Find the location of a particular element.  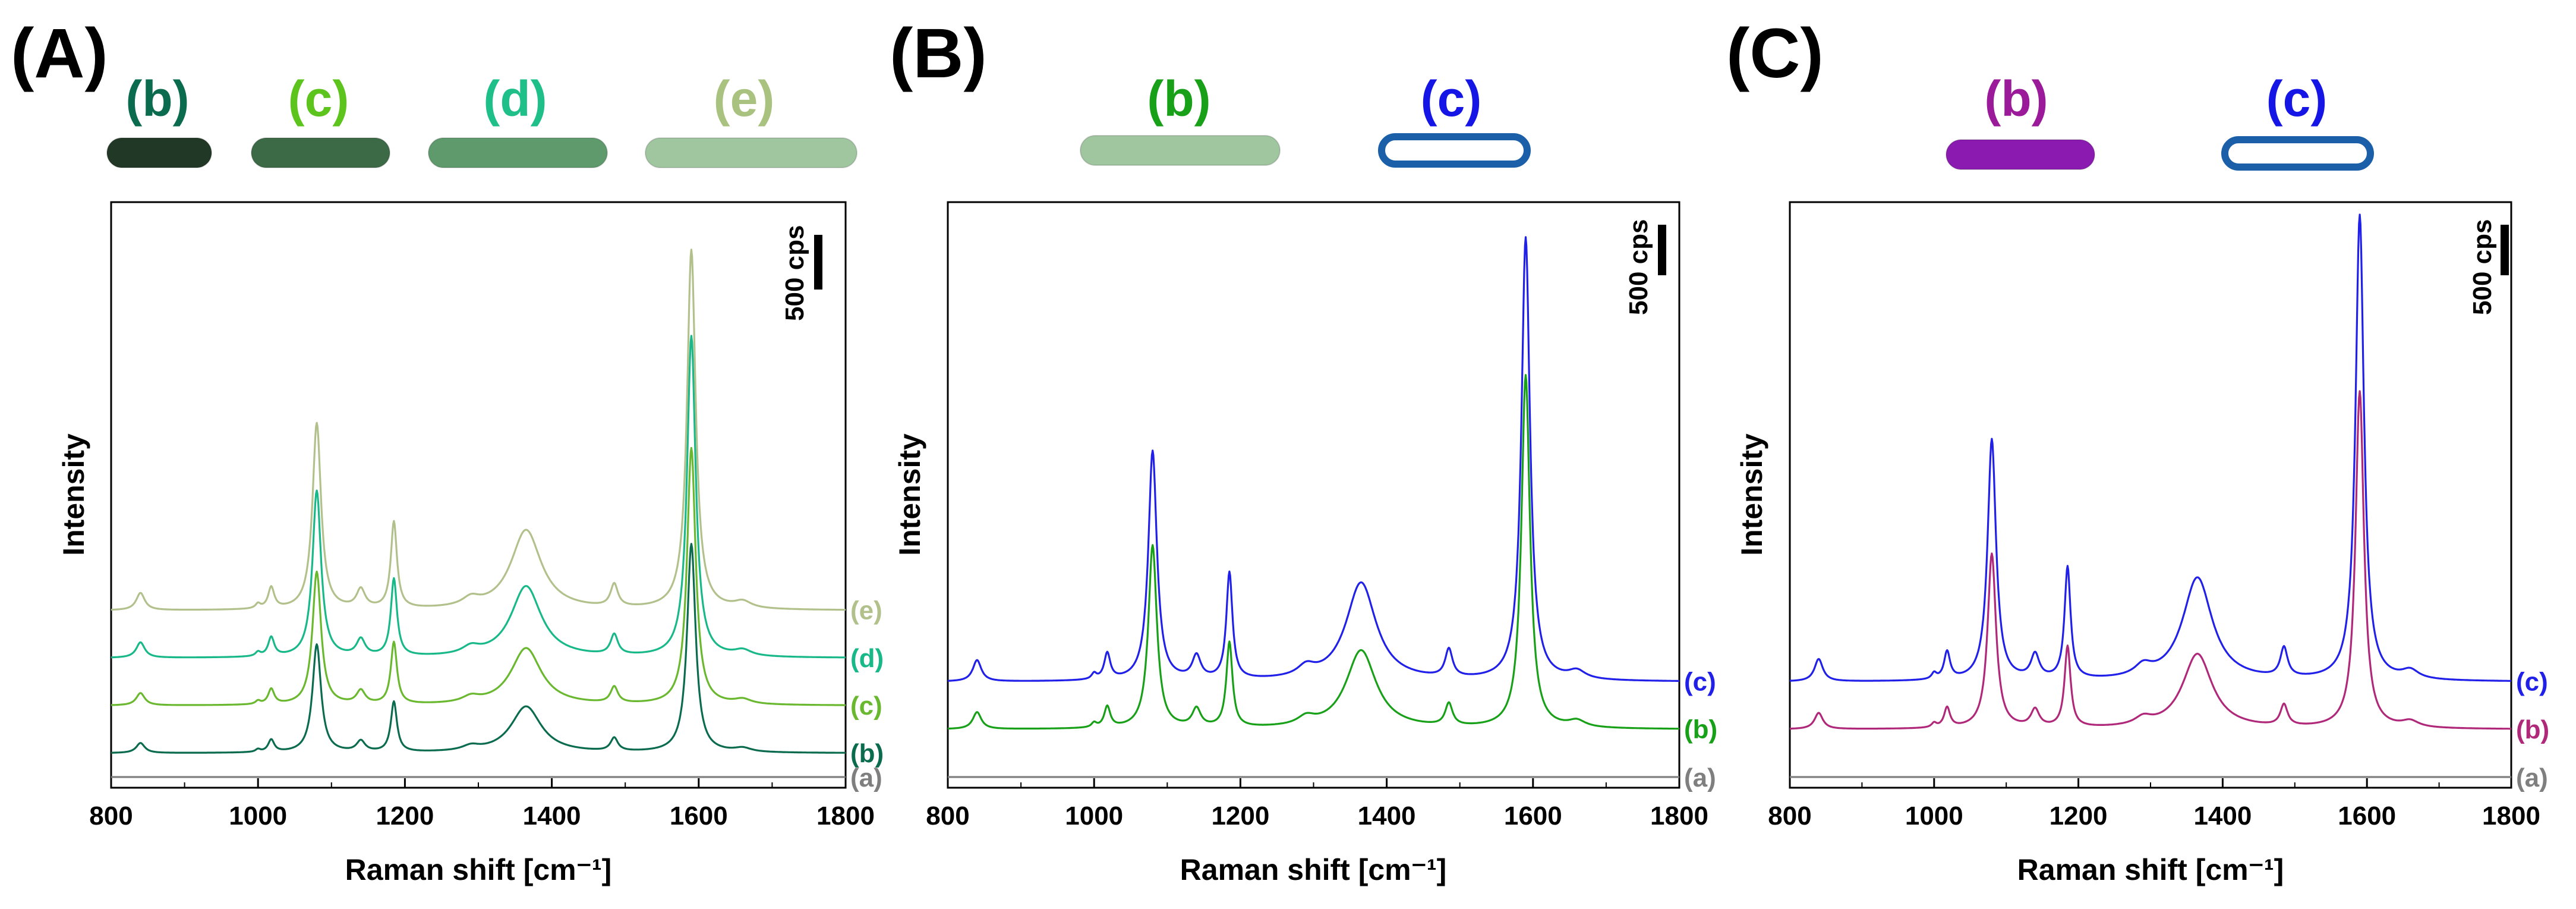

rod-label-e: (e) is located at coordinates (745, 99).